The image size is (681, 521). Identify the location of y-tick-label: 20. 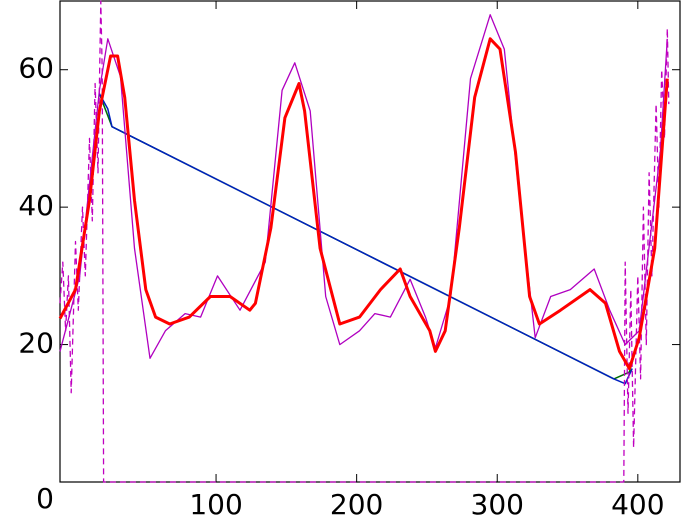
(36, 343).